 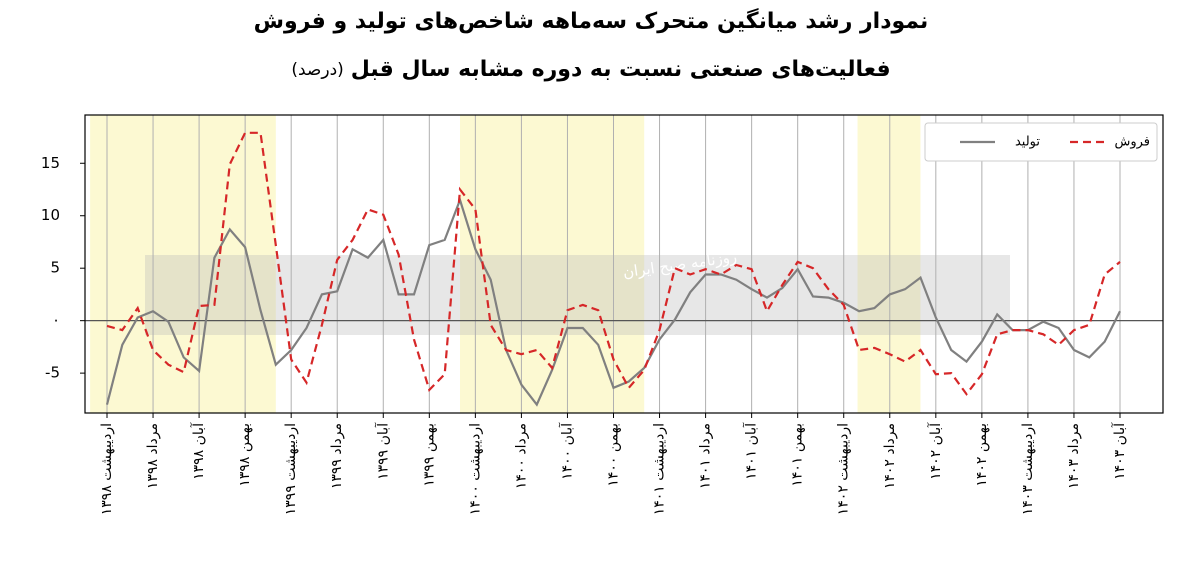 What do you see at coordinates (153, 456) in the screenshot?
I see `x-tick-label: مرداد ۱۳۹۸` at bounding box center [153, 456].